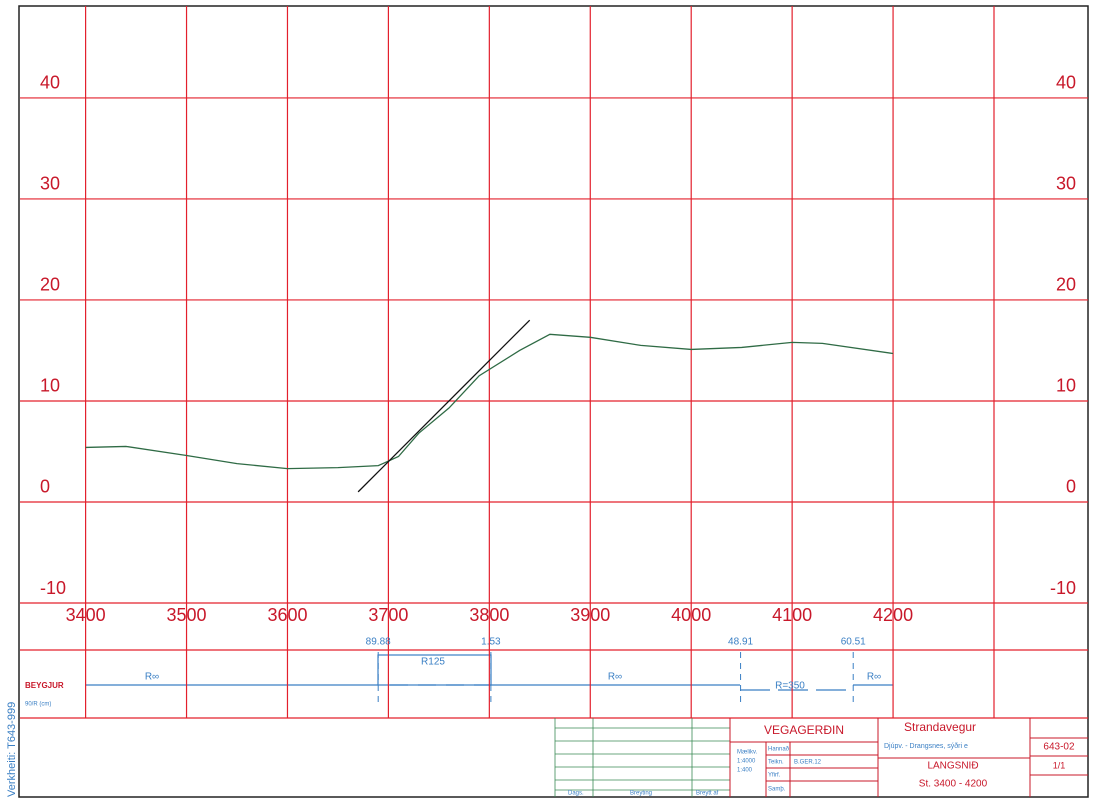 The image size is (1093, 804). Describe the element at coordinates (491, 642) in the screenshot. I see `station-label: 1.53` at that location.